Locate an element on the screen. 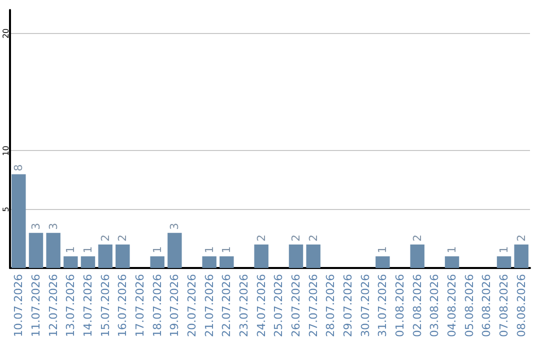  x-tick-label: 12.07.2026 is located at coordinates (53, 306).